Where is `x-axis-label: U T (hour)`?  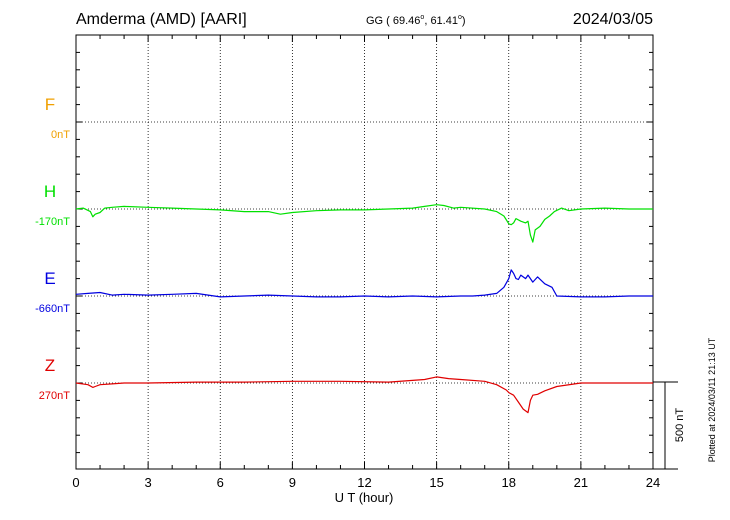 x-axis-label: U T (hour) is located at coordinates (364, 497).